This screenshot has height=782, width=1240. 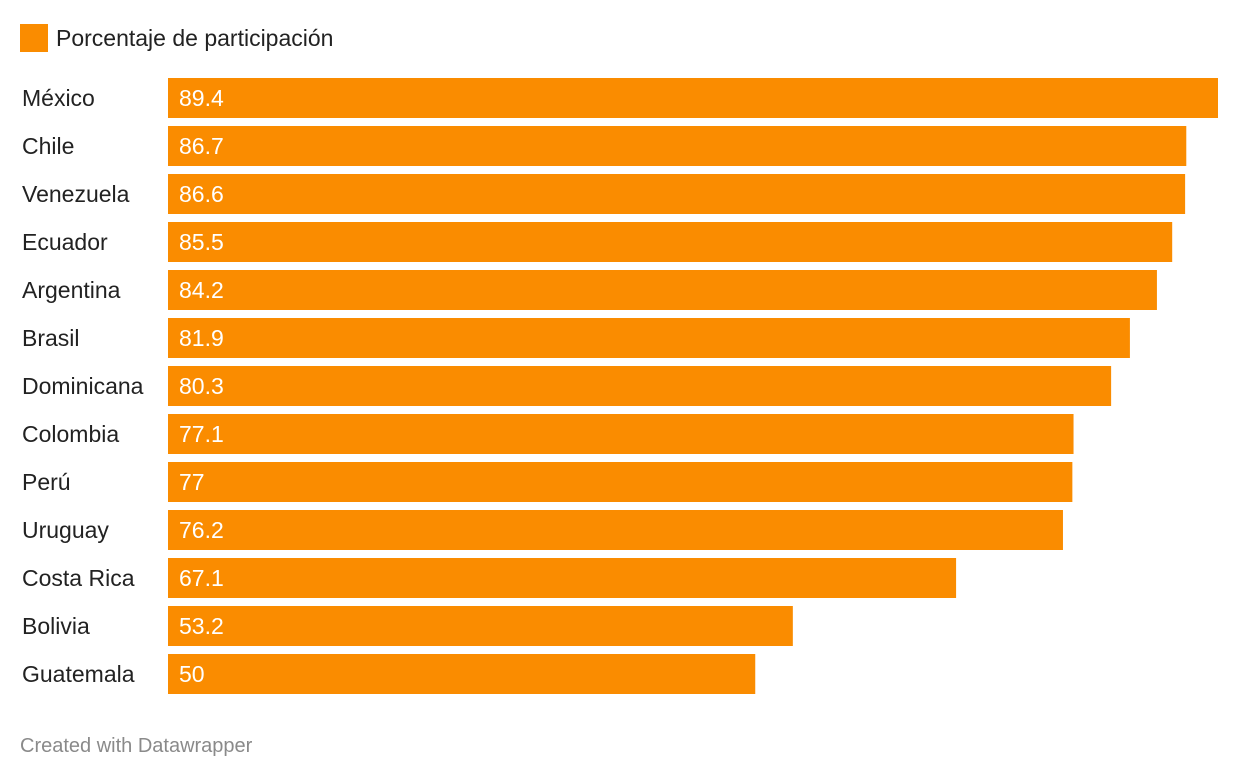 I want to click on category-label: Venezuela, so click(x=76, y=194).